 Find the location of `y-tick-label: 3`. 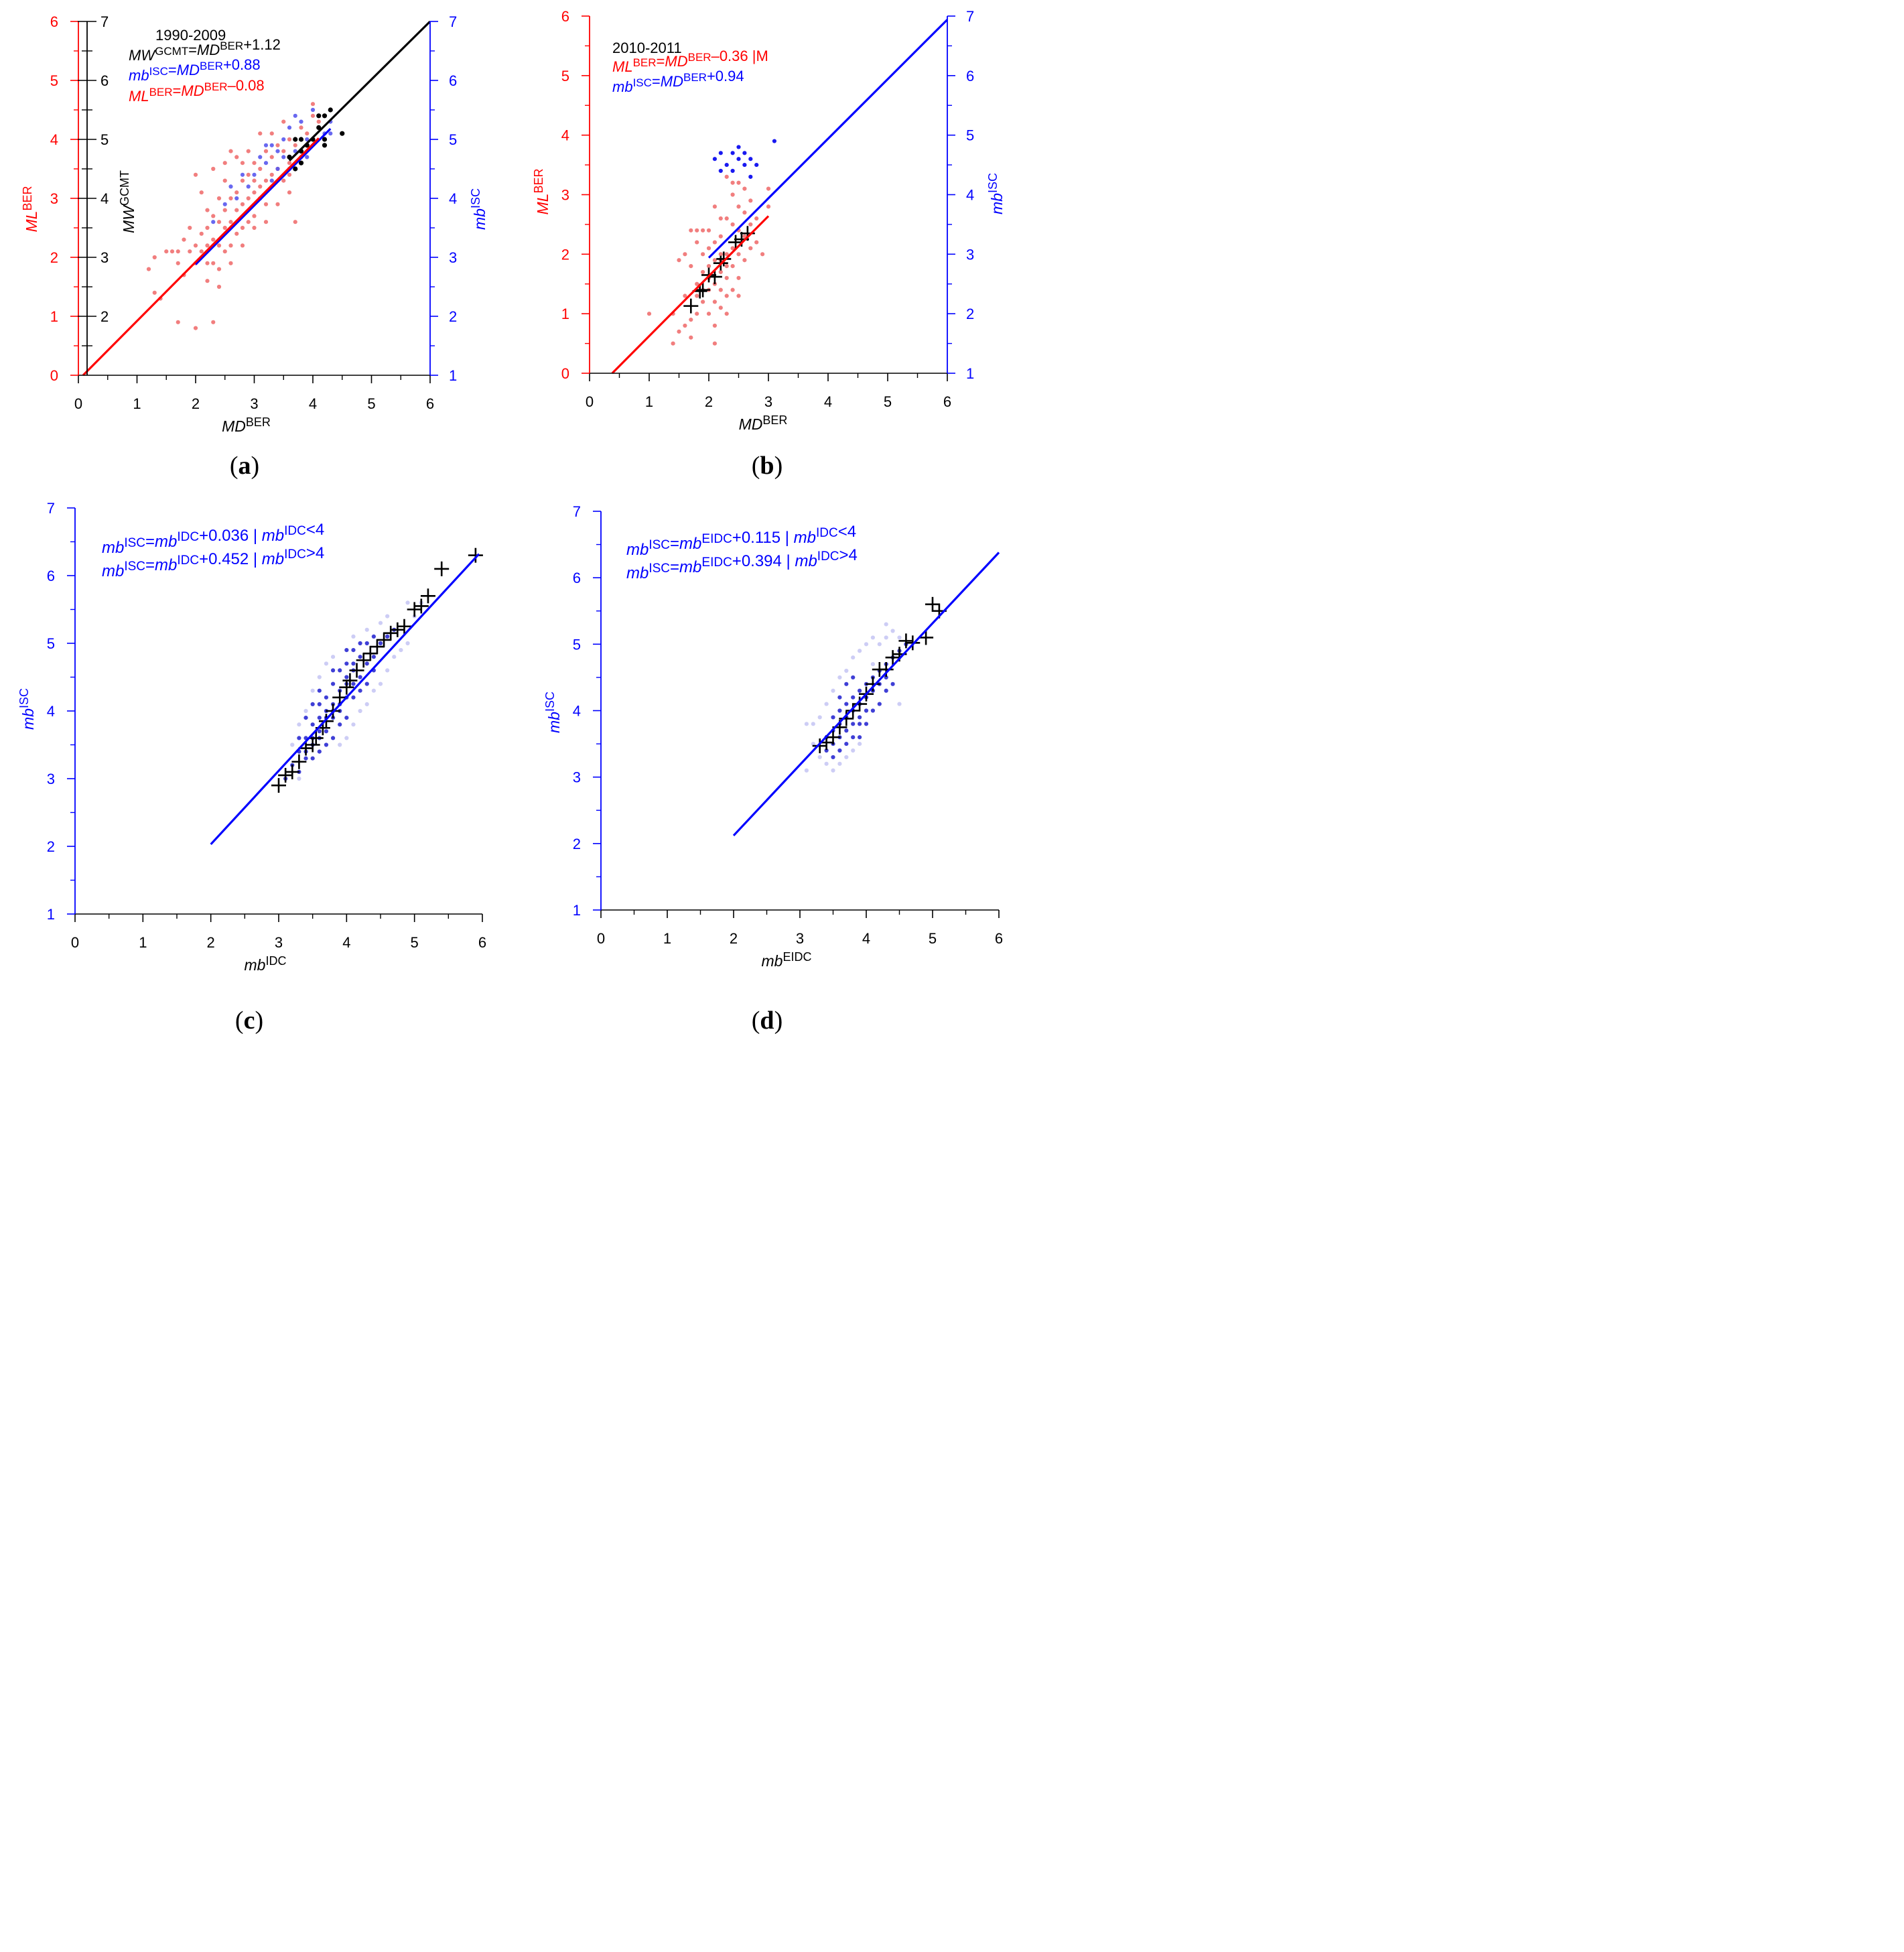

y-tick-label: 3 is located at coordinates (577, 777).